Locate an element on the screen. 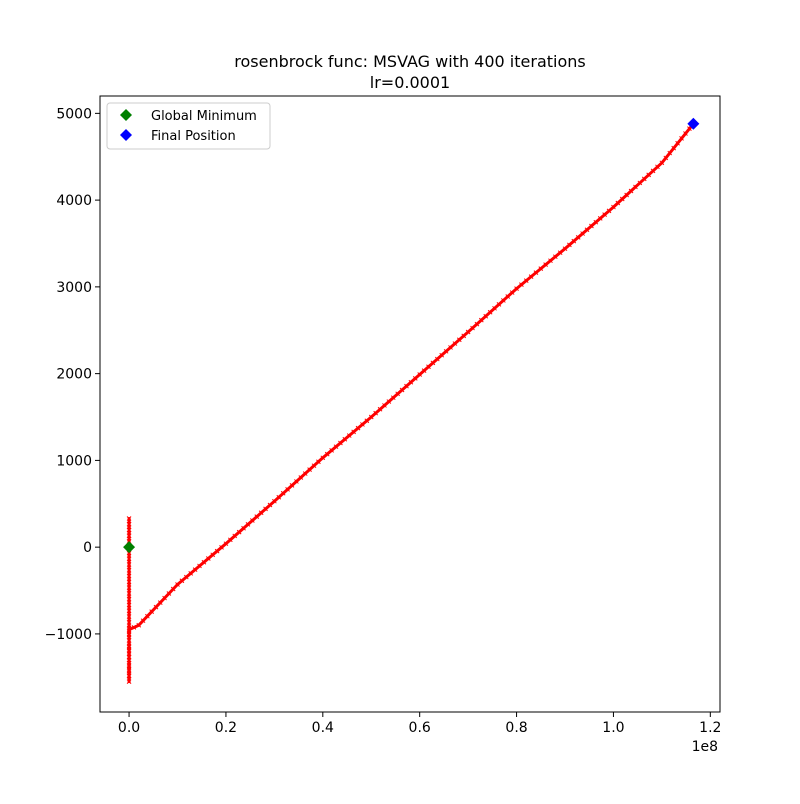  x-tick-label: 0.0 is located at coordinates (129, 728).